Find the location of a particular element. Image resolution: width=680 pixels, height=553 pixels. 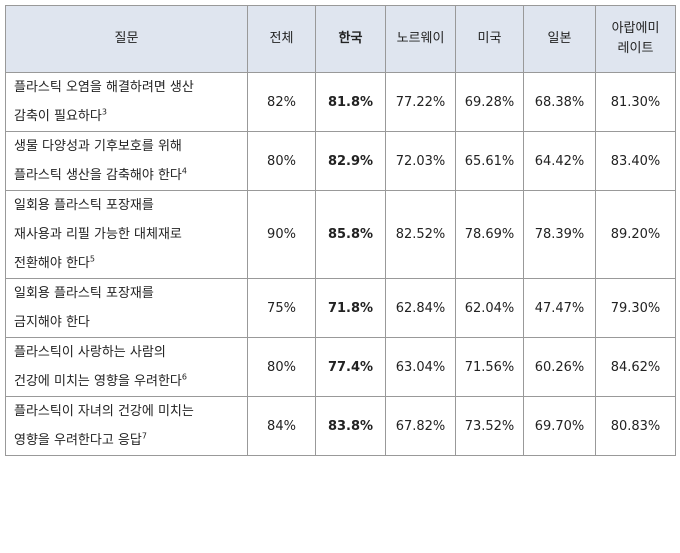

value-cell: 82.52% is located at coordinates (420, 234).